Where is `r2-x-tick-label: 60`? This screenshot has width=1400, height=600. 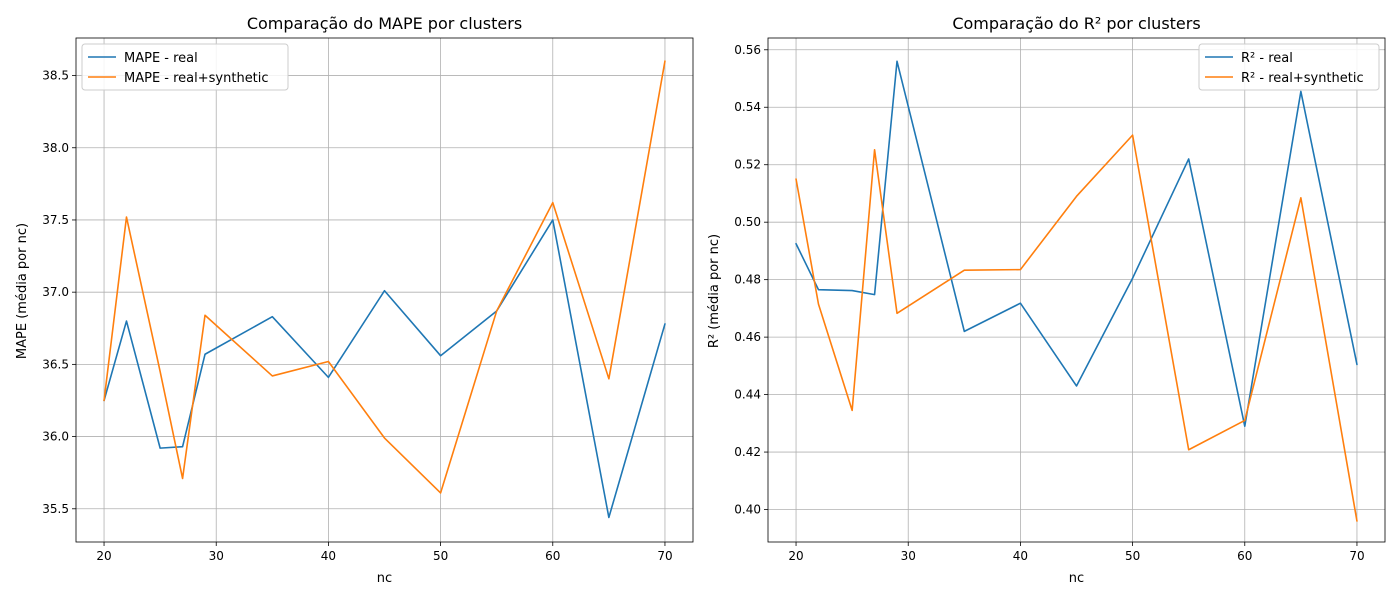 r2-x-tick-label: 60 is located at coordinates (1244, 556).